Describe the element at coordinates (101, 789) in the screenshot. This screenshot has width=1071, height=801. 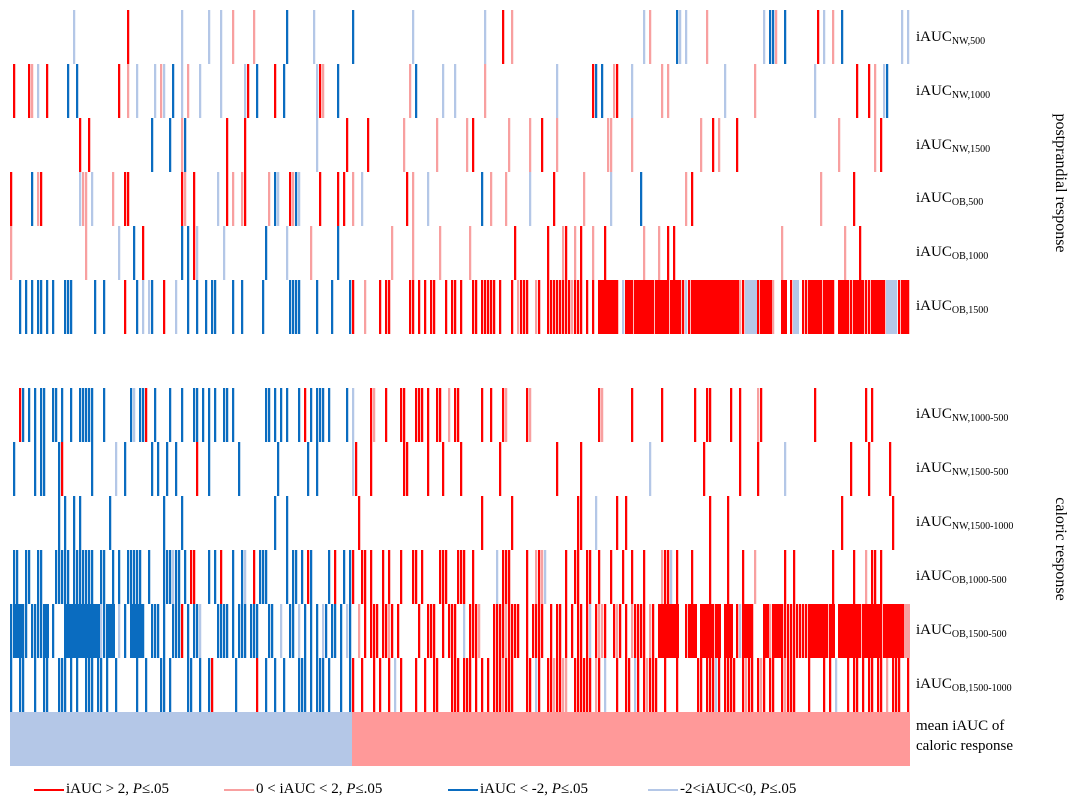
I see `legend-item-strong-positive: iAUC > 2, P≤.05` at that location.